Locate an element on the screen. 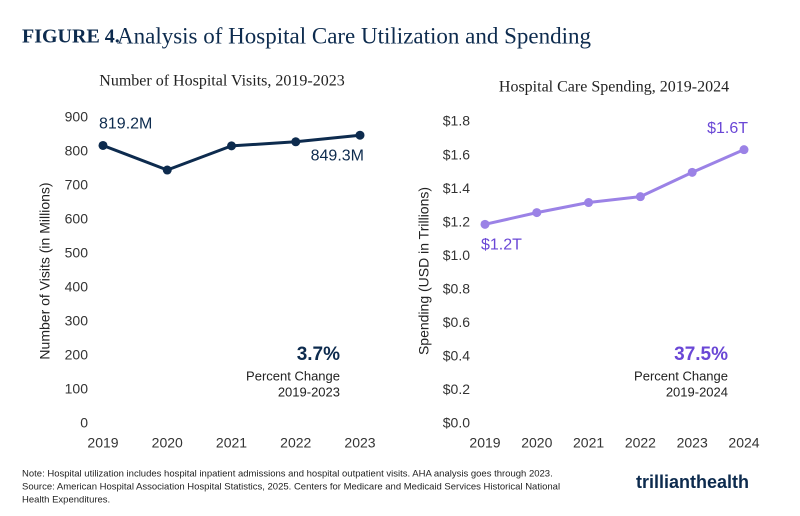 The width and height of the screenshot is (800, 516). annotation-value: 37.5% is located at coordinates (701, 354).